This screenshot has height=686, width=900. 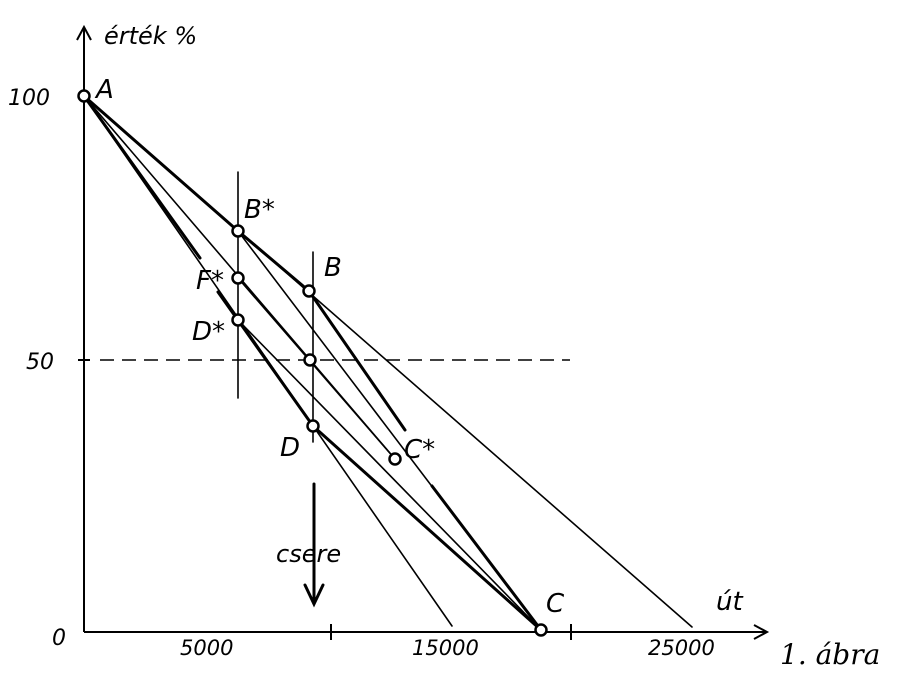 What do you see at coordinates (761, 632) in the screenshot?
I see `x-axis-arrow` at bounding box center [761, 632].